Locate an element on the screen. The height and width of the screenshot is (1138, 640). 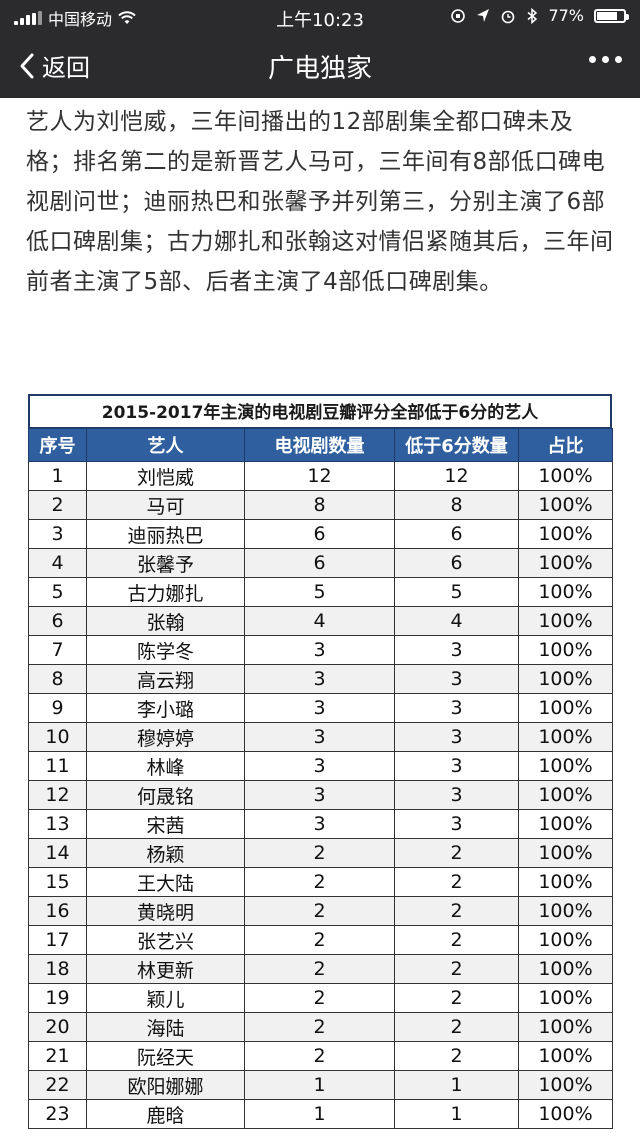
table-row: 20 海陆 2 2 100% is located at coordinates (320, 1027).